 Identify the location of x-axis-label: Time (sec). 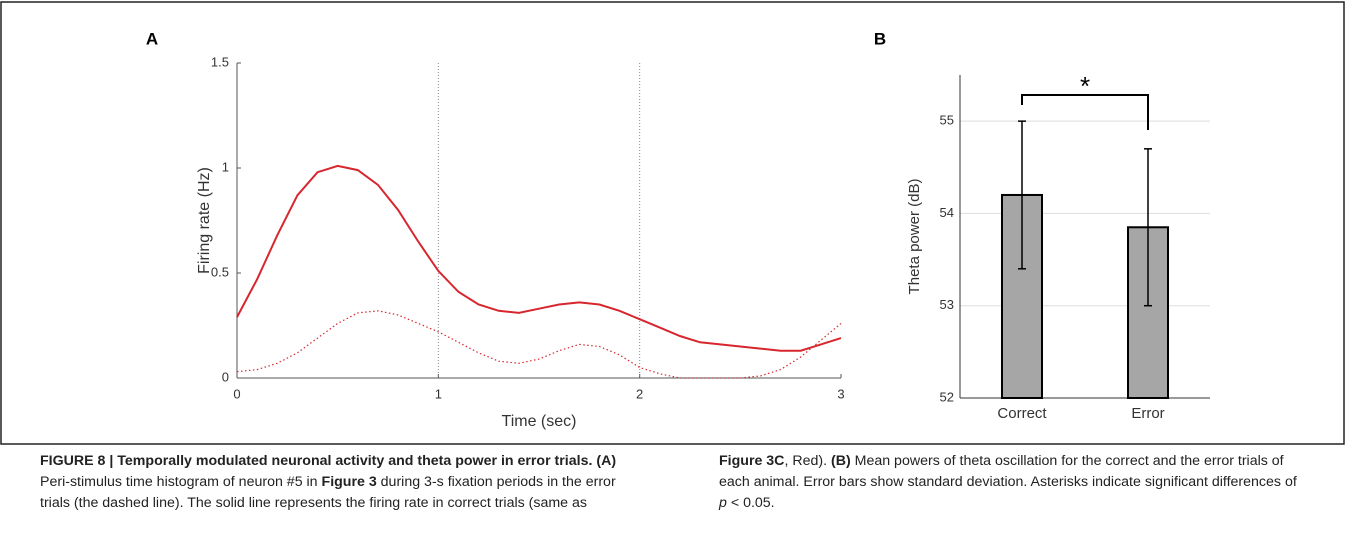
(539, 421).